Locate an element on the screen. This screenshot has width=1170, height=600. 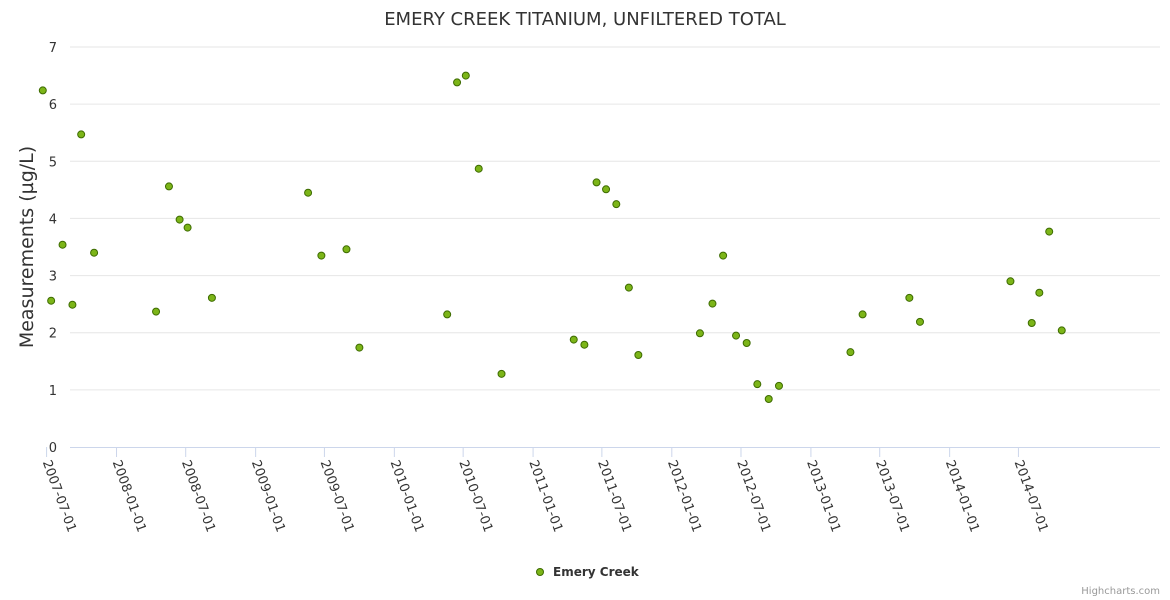
y-axis-ticks: 0 1 2 3 4 5 6 7 is located at coordinates (53, 248).